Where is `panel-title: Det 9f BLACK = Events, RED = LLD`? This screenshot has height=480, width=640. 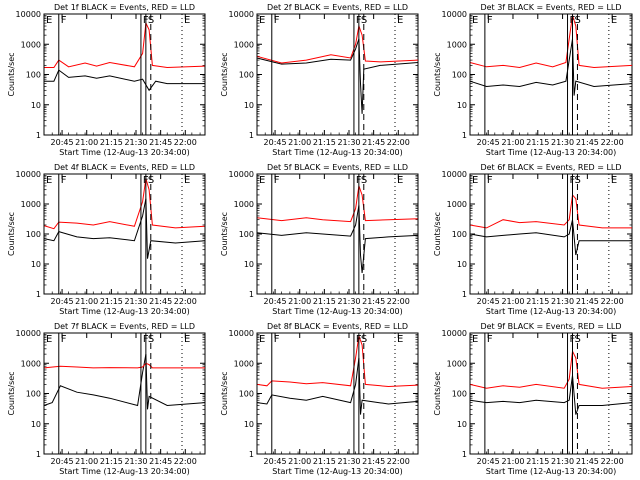
panel-title: Det 9f BLACK = Events, RED = LLD is located at coordinates (550, 326).